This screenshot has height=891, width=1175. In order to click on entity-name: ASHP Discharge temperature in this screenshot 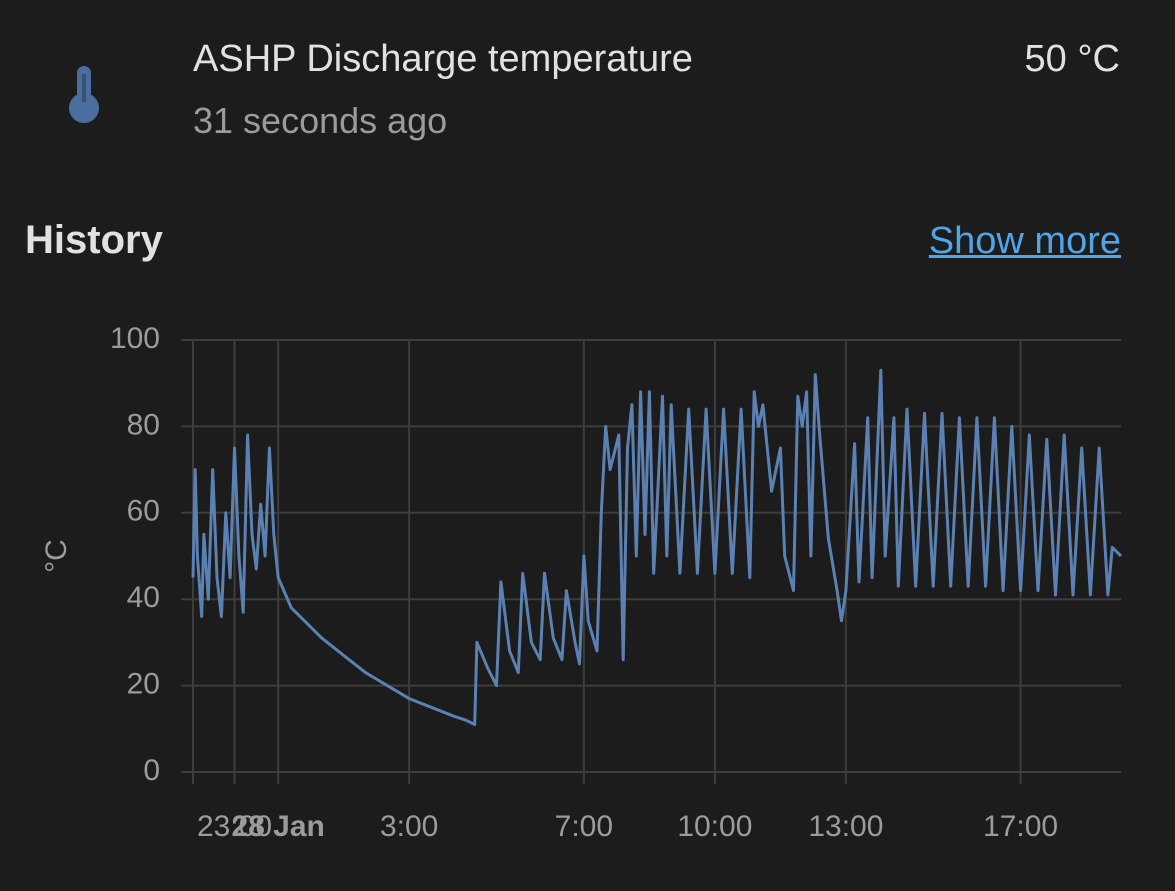, I will do `click(443, 59)`.